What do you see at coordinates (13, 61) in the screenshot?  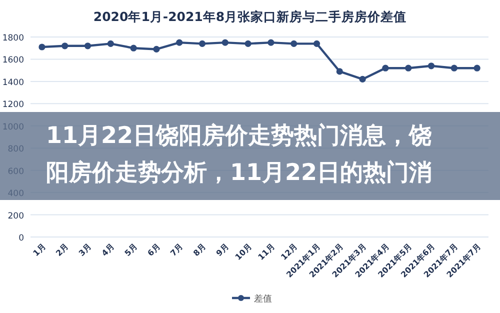 I see `y-tick-label: 1600` at bounding box center [13, 61].